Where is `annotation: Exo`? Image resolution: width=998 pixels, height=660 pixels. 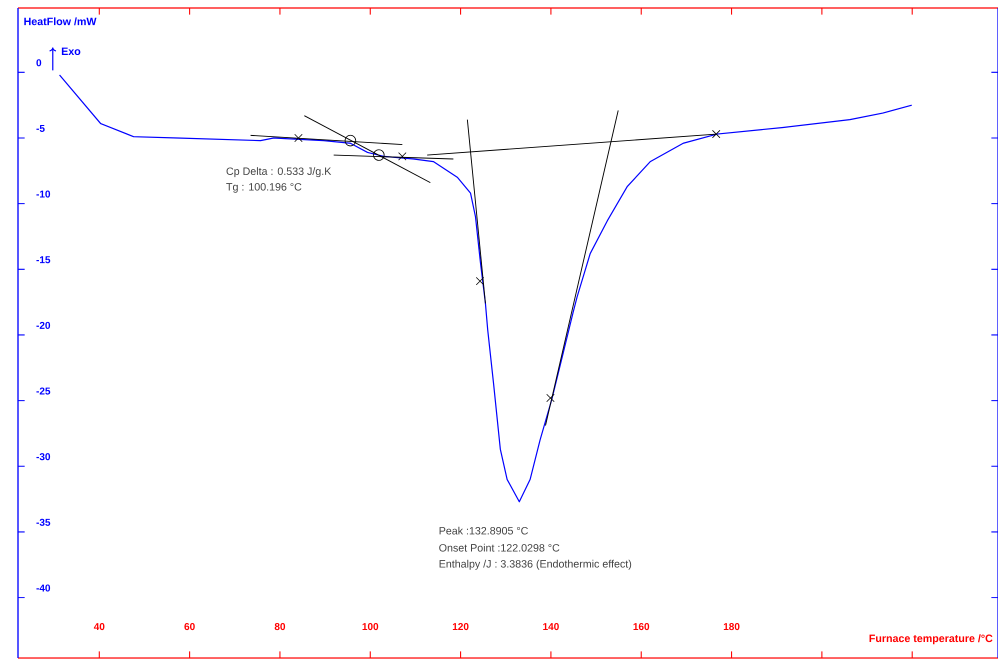 annotation: Exo is located at coordinates (71, 52).